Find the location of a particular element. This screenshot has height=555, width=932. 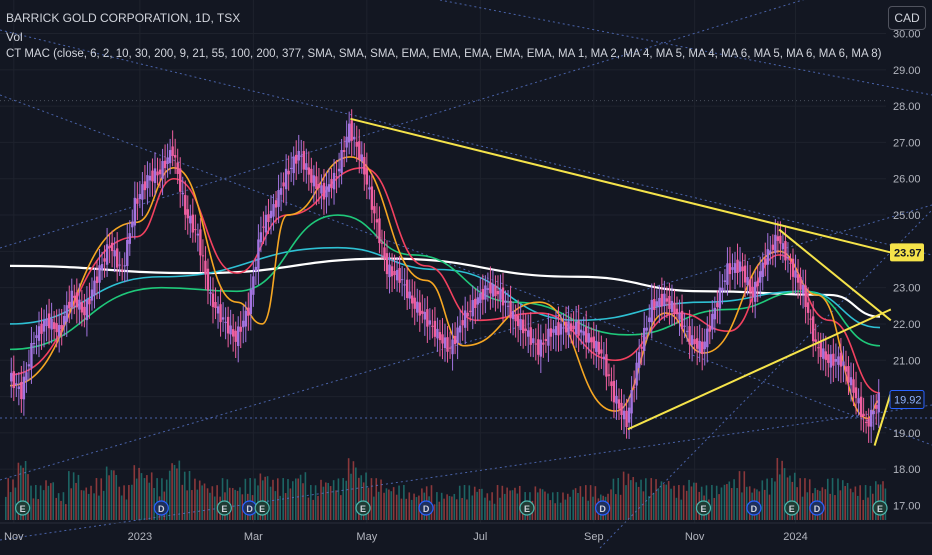

time-tick-label: May is located at coordinates (366, 537).